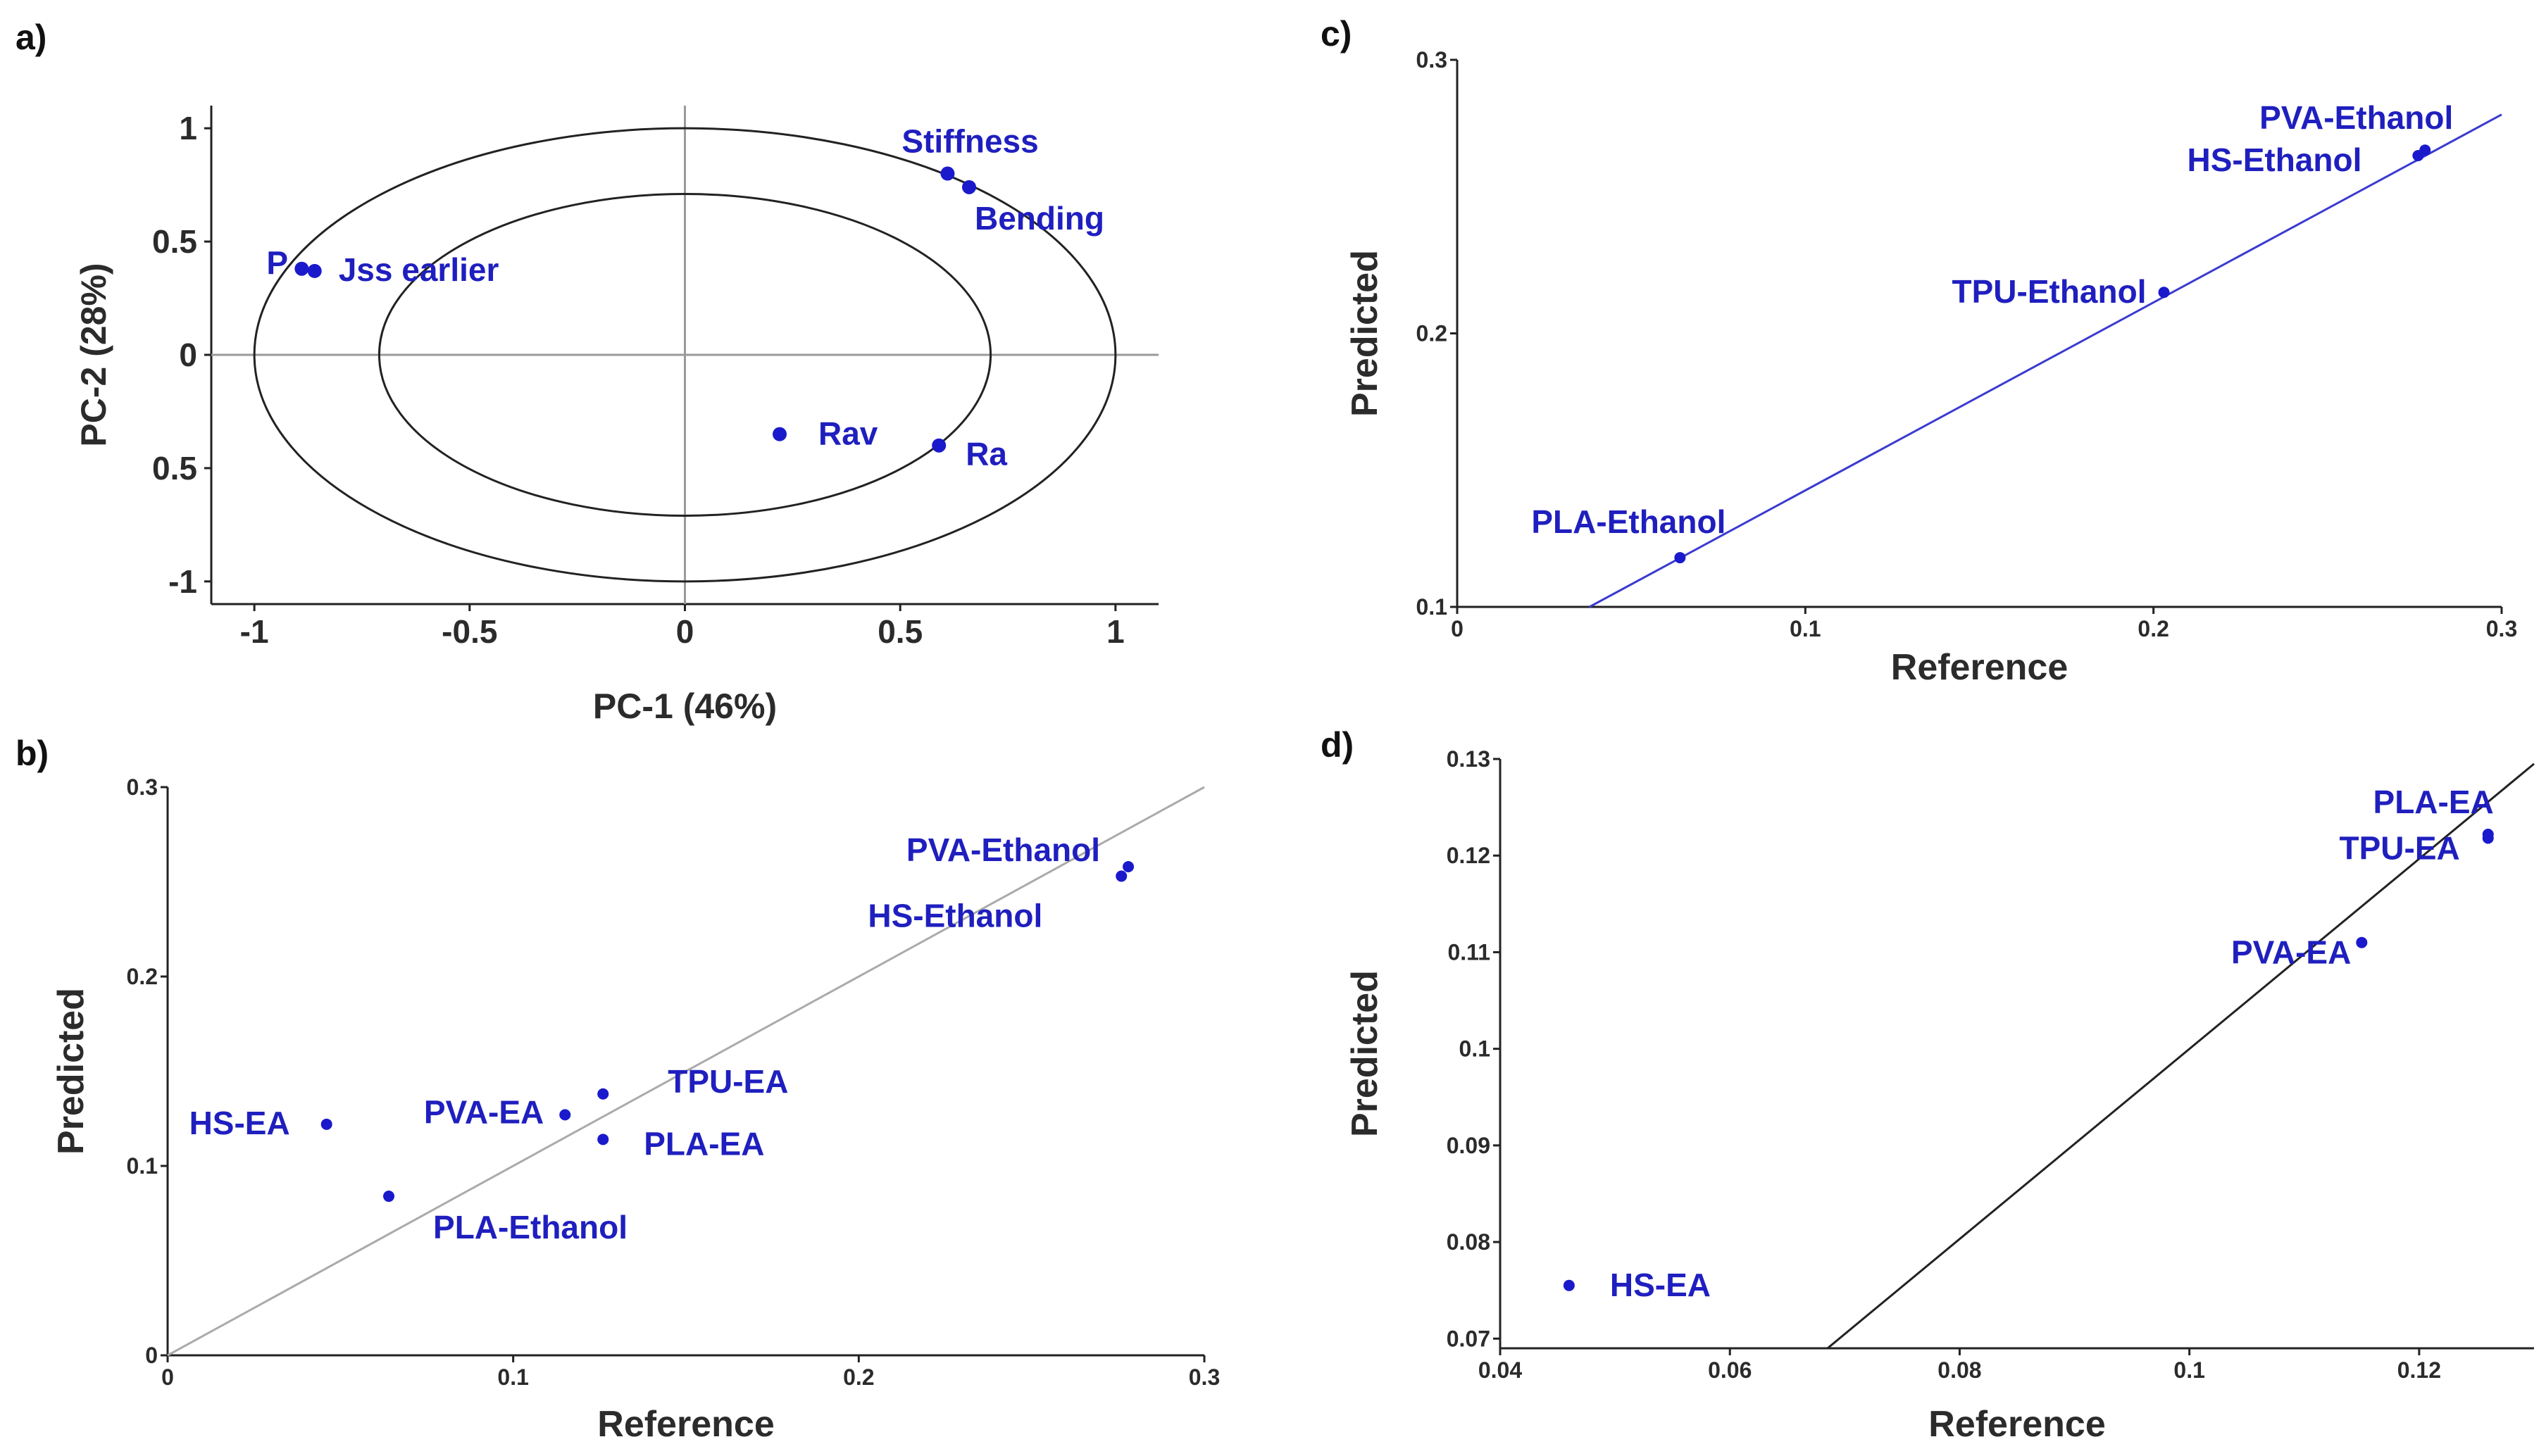 The height and width of the screenshot is (1456, 2546). Describe the element at coordinates (1469, 1242) in the screenshot. I see `y-tick-label: 0.08` at that location.